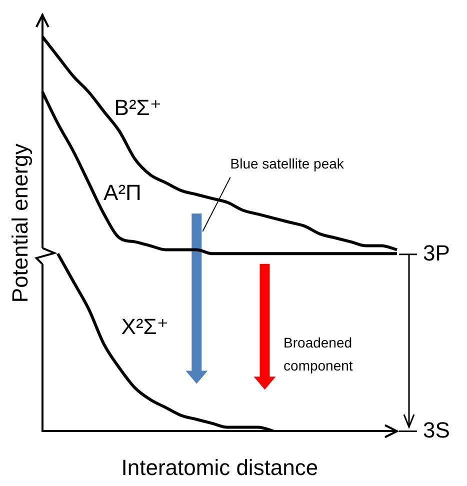 Image resolution: width=467 pixels, height=486 pixels. What do you see at coordinates (138, 107) in the screenshot?
I see `series-label: B²Σ⁺` at bounding box center [138, 107].